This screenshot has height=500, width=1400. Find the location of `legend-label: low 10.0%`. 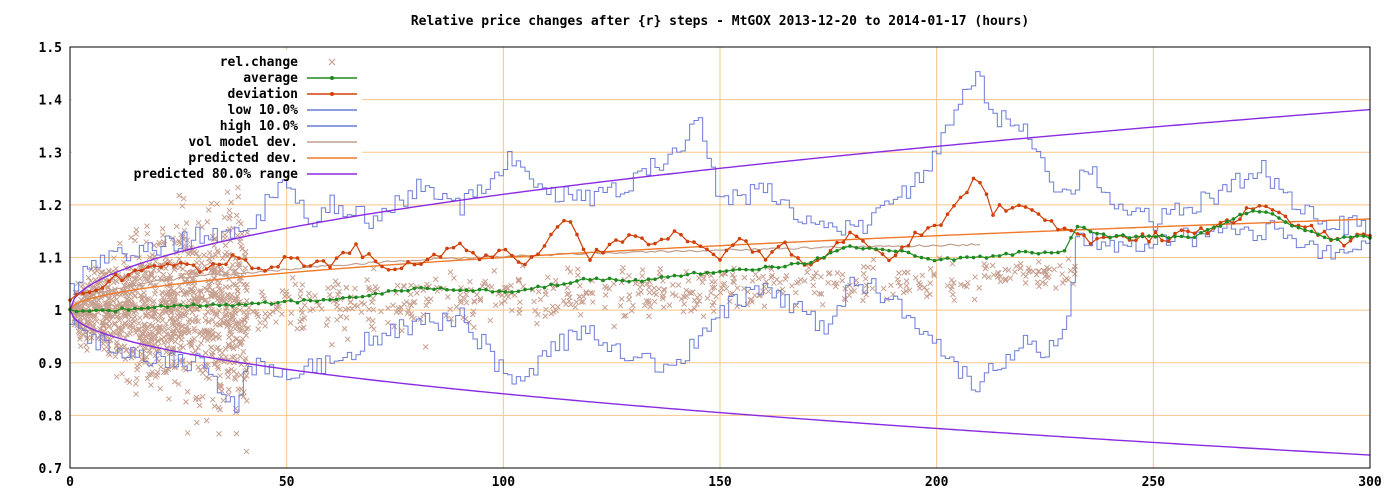

legend-label: low 10.0% is located at coordinates (263, 110).